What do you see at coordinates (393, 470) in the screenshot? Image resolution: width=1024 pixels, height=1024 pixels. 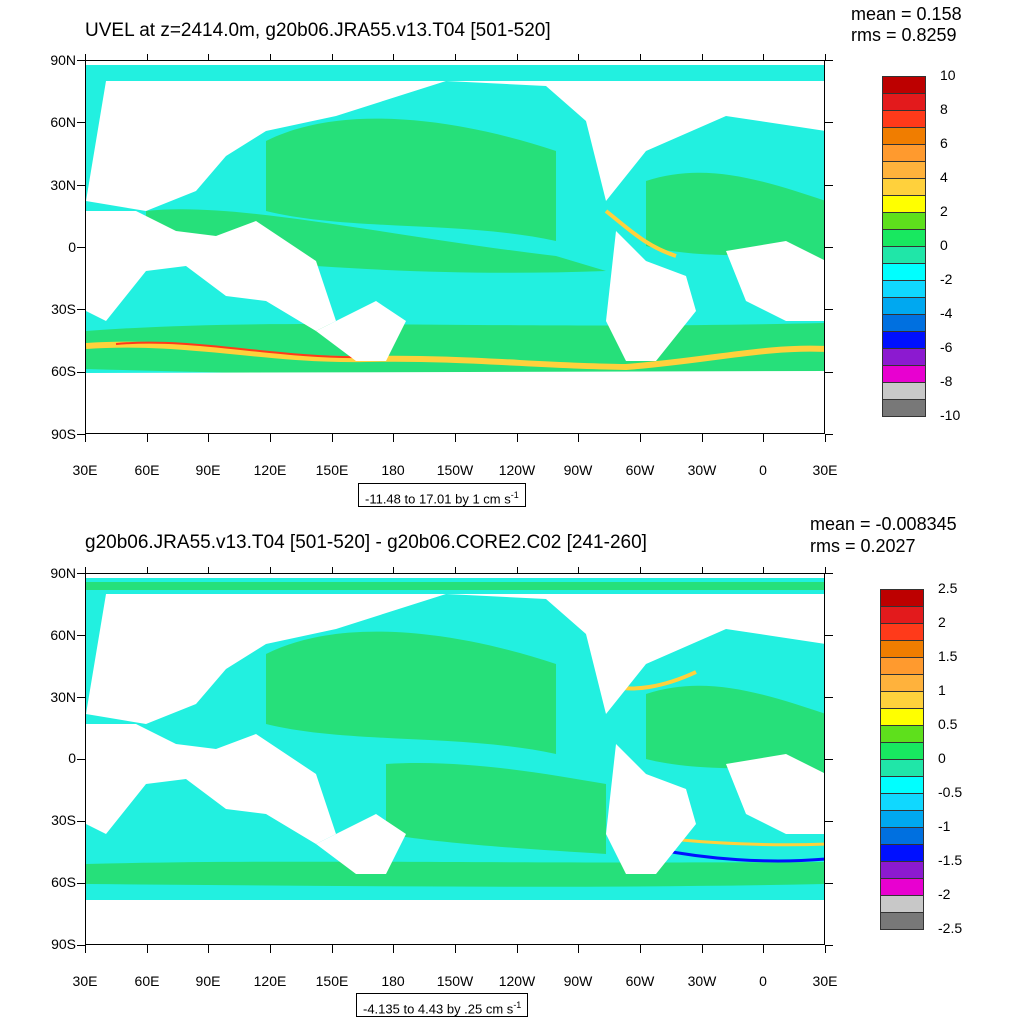 I see `lon-label: 180` at bounding box center [393, 470].